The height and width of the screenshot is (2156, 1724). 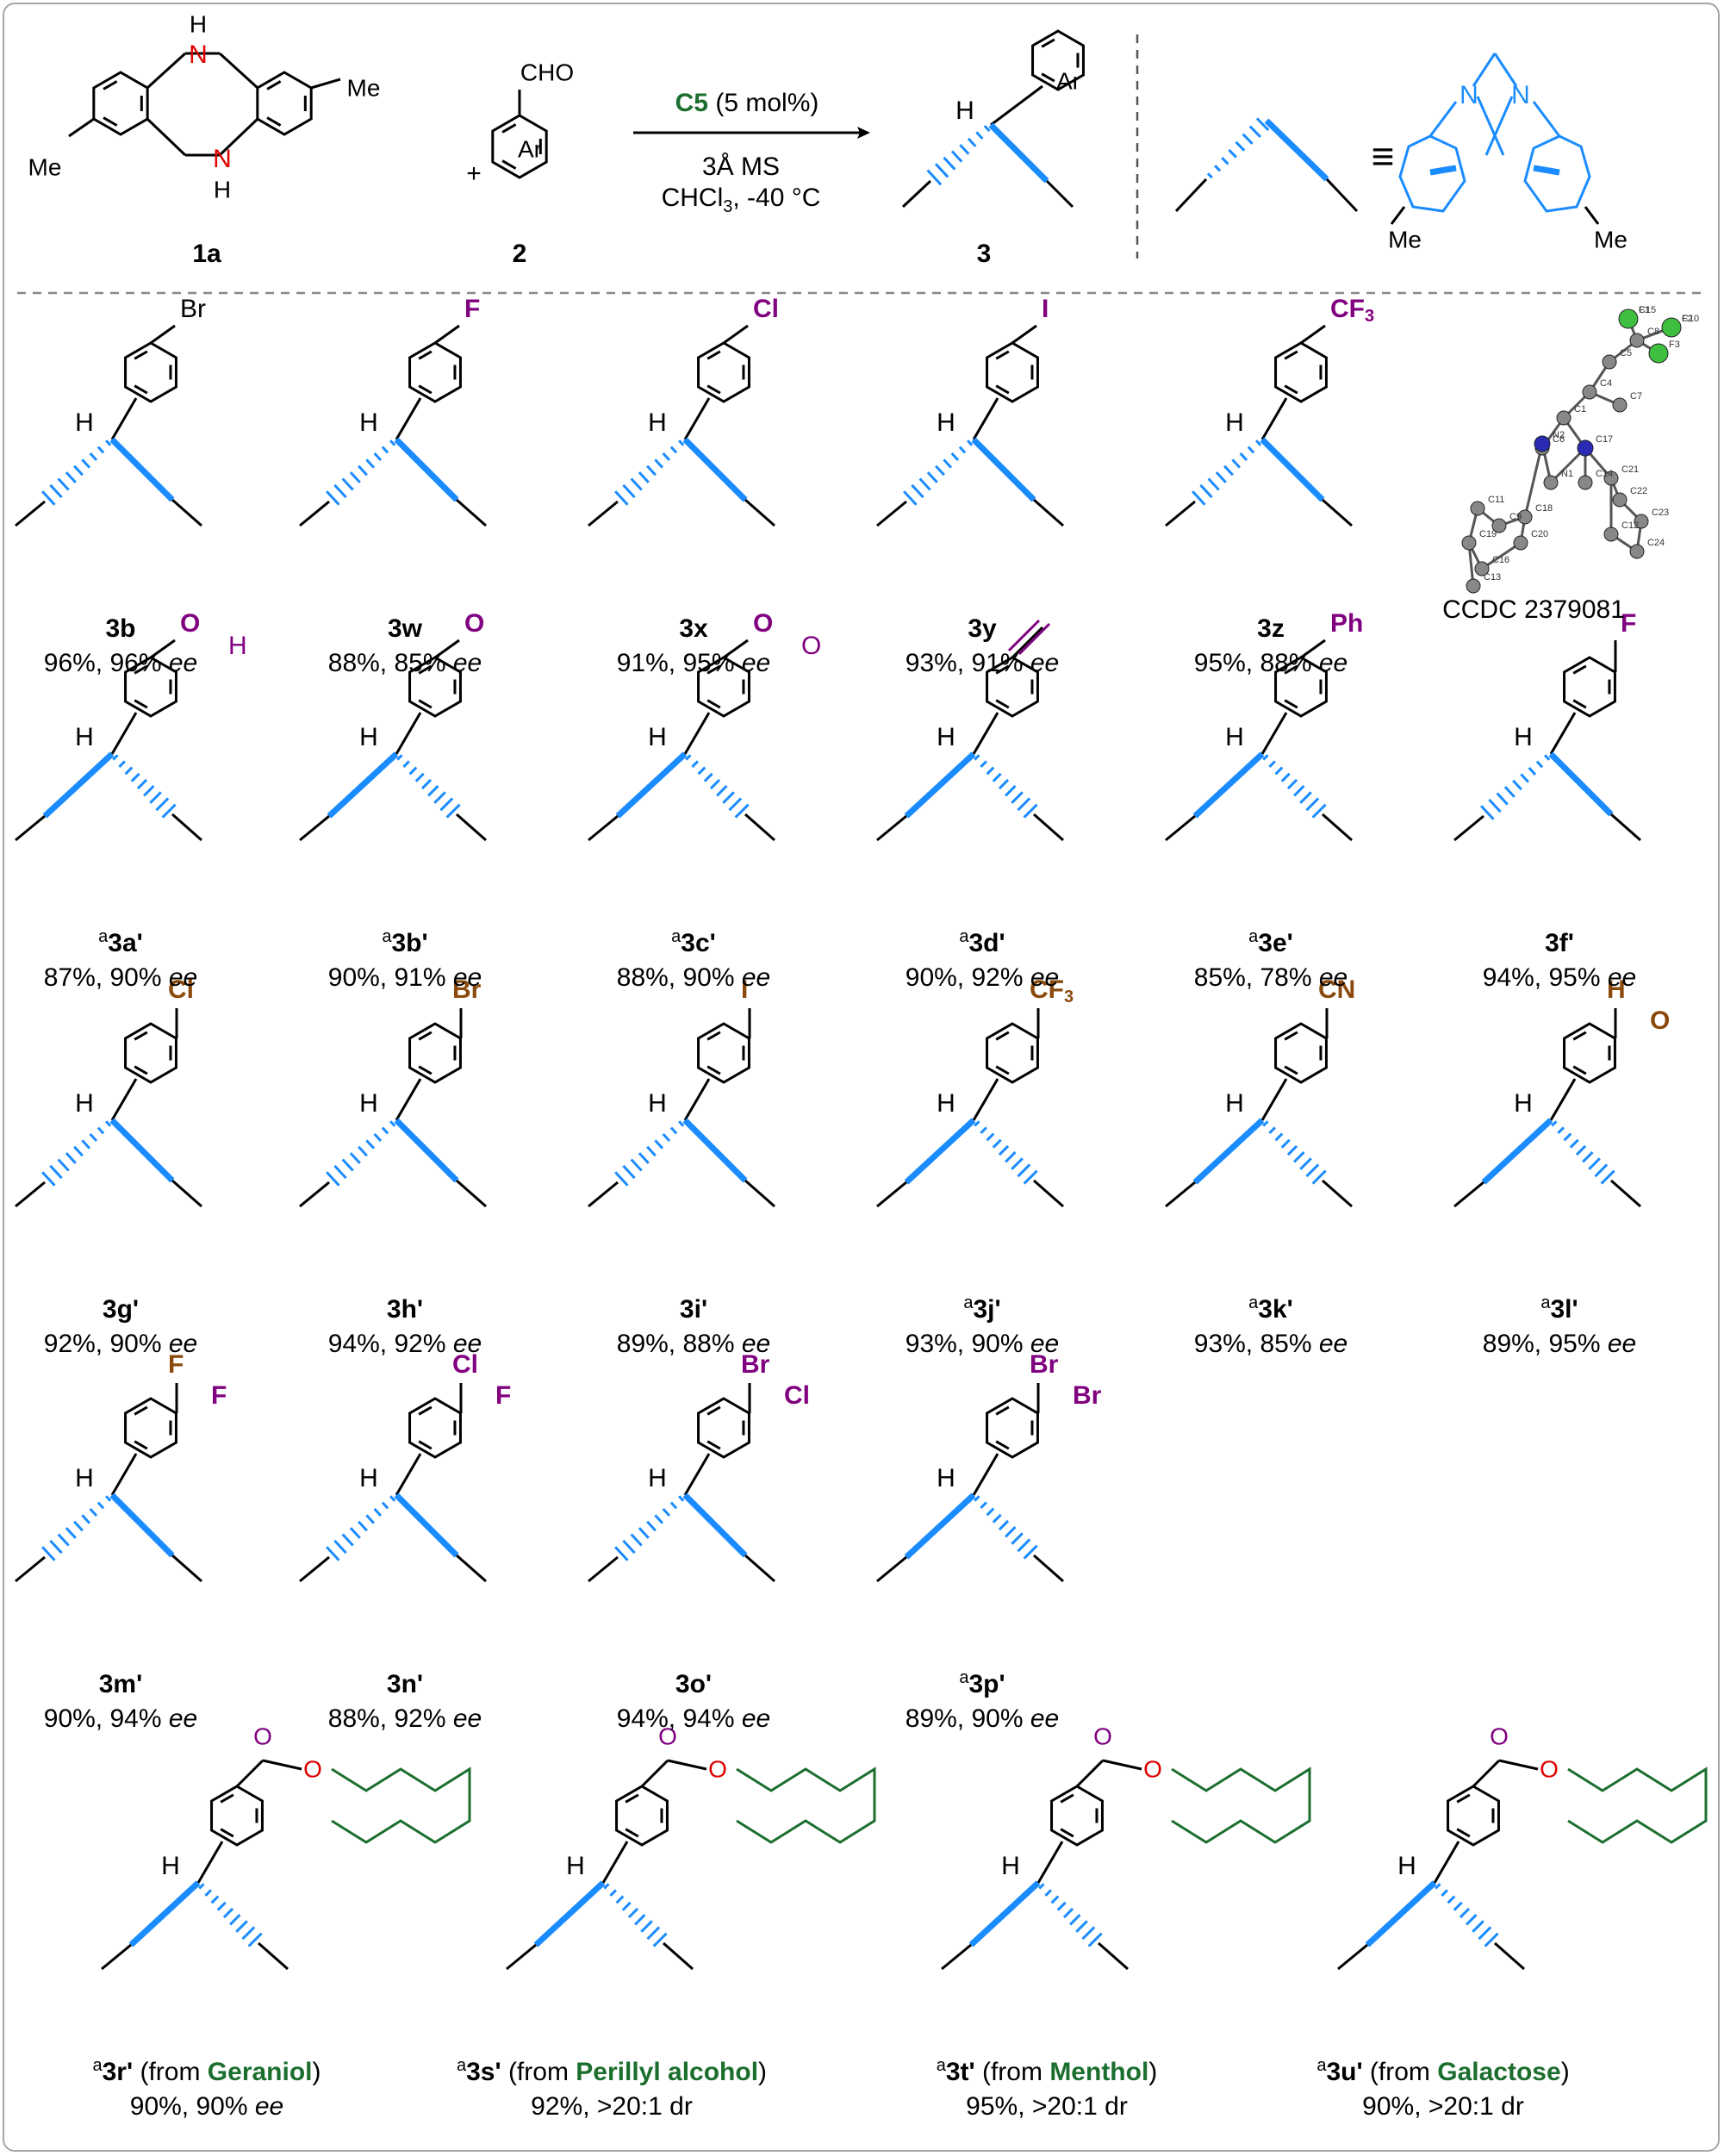 I want to click on crystal-atom-label: C22, so click(x=1638, y=491).